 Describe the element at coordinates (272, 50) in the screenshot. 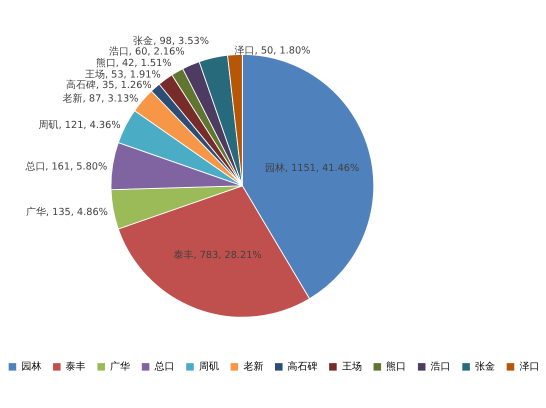

I see `data-label: 泽口, 50, 1.80%` at that location.